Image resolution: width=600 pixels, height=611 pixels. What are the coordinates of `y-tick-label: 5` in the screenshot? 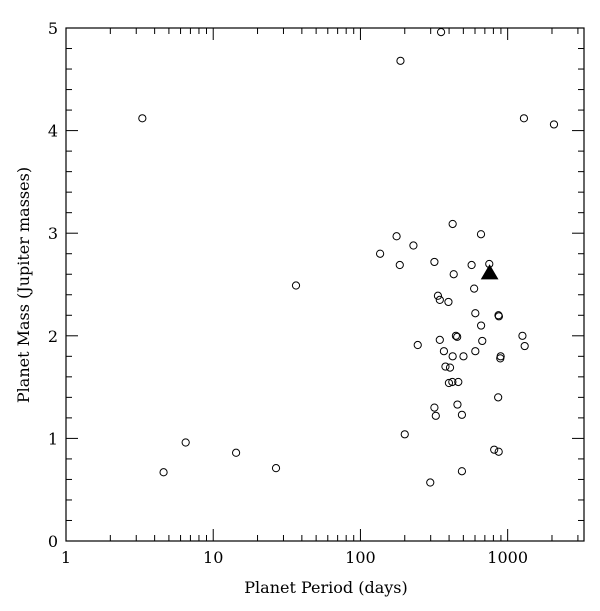 It's located at (53, 28).